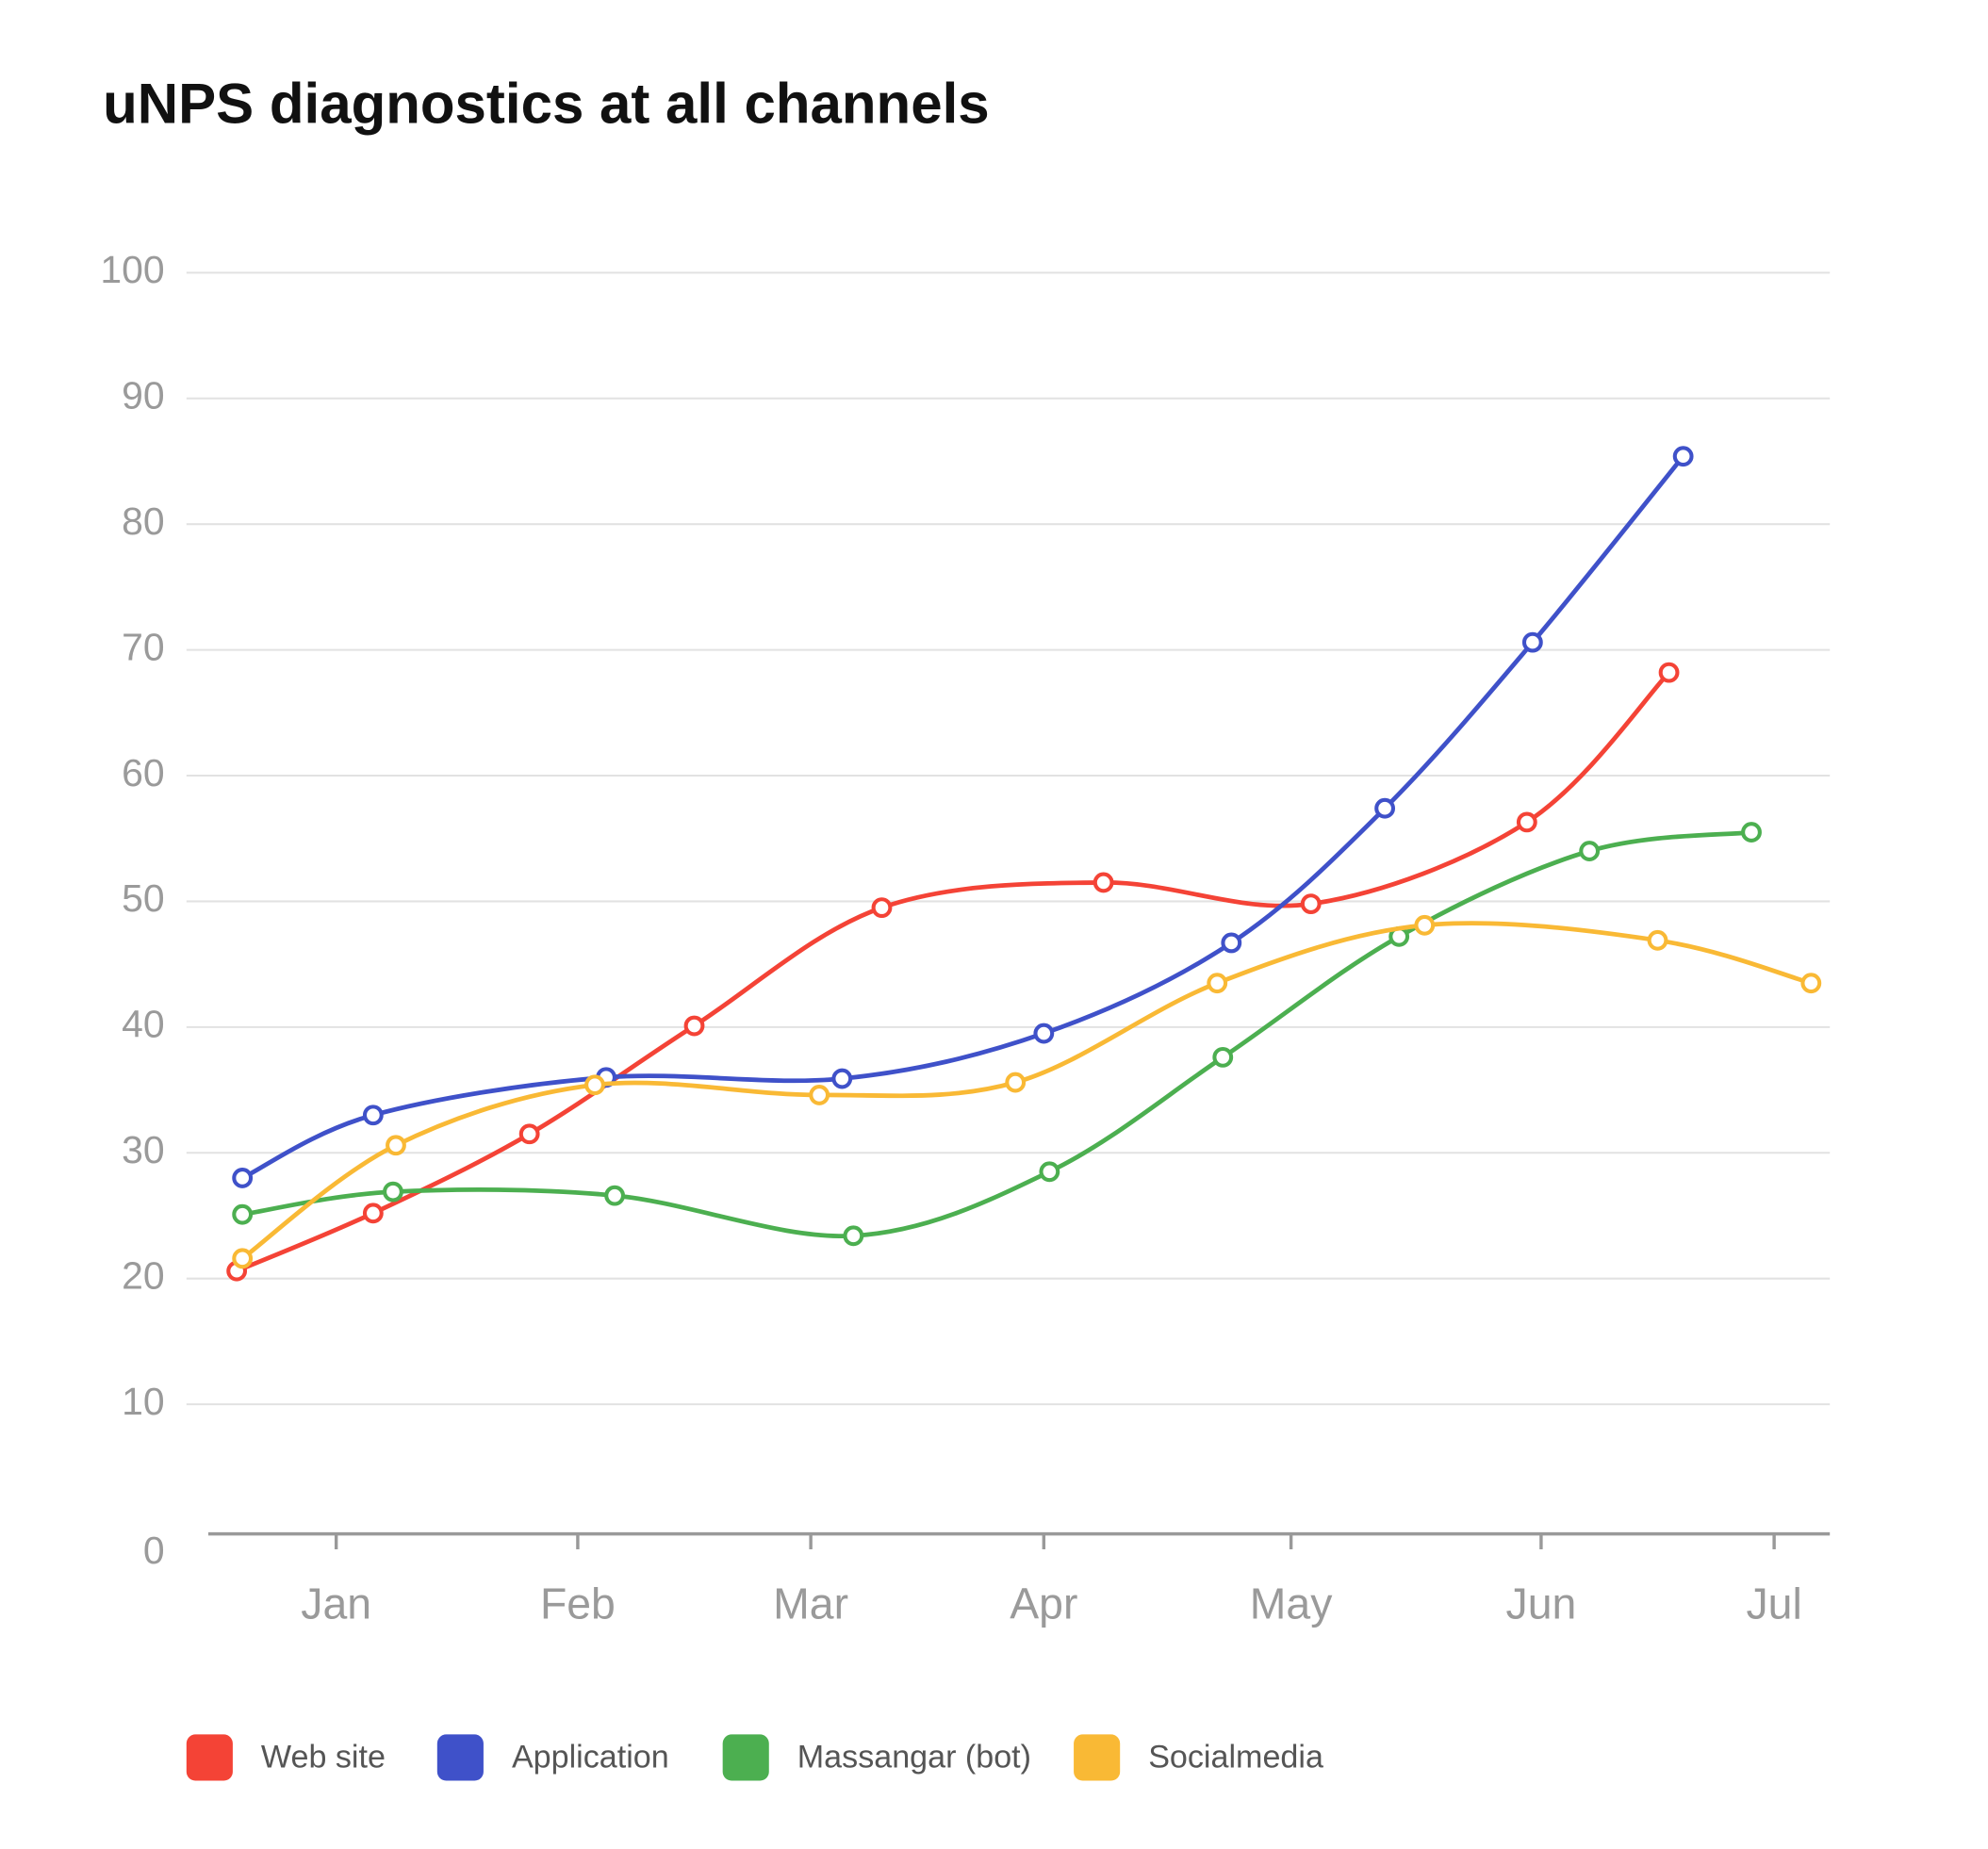  What do you see at coordinates (810, 1603) in the screenshot?
I see `x-tick-label: Mar` at bounding box center [810, 1603].